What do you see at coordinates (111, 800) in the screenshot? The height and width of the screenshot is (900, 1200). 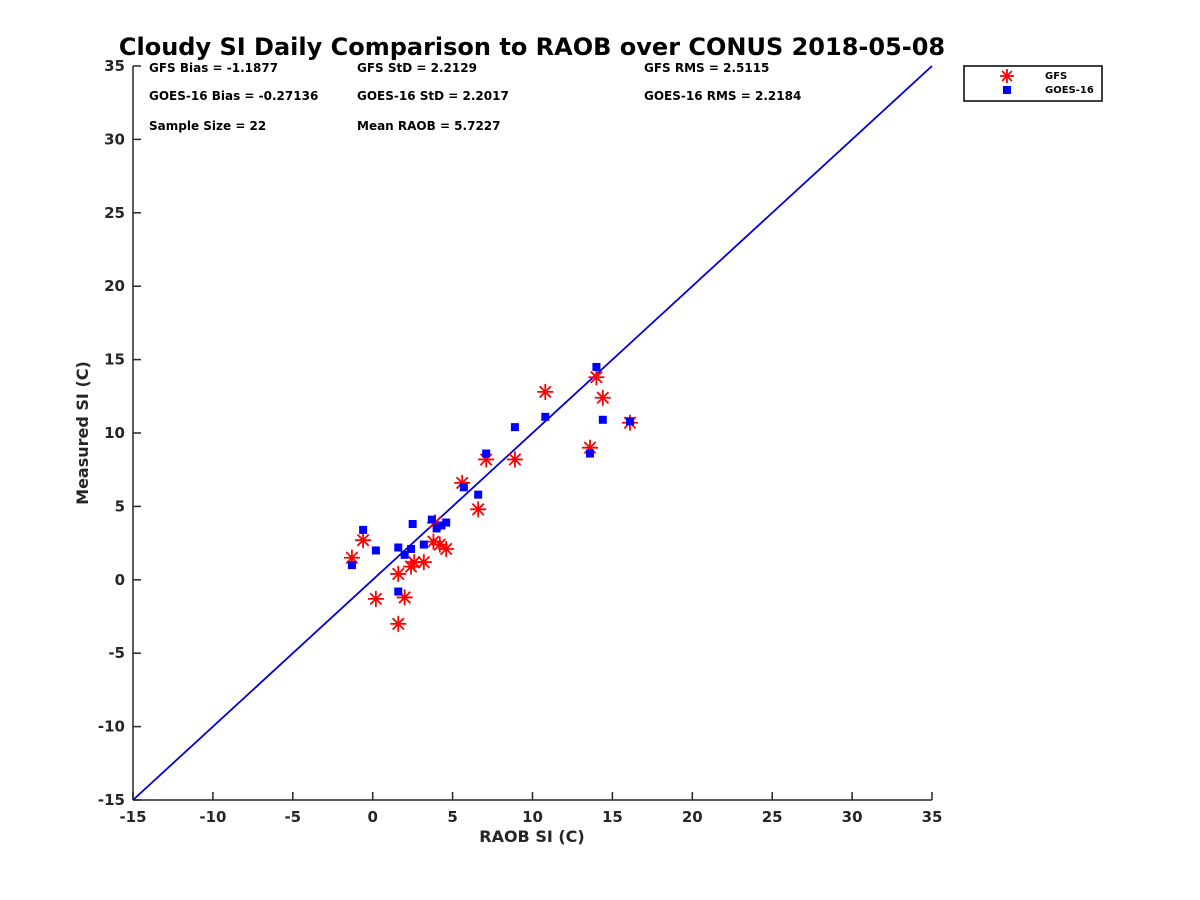 I see `y-tick-label: -15` at bounding box center [111, 800].